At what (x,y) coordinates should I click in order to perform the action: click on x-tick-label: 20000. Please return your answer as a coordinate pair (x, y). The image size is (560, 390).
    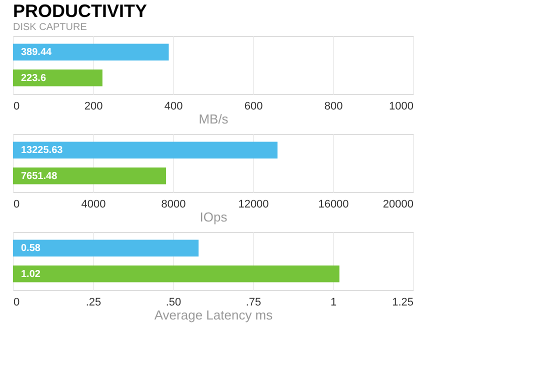
    Looking at the image, I should click on (398, 204).